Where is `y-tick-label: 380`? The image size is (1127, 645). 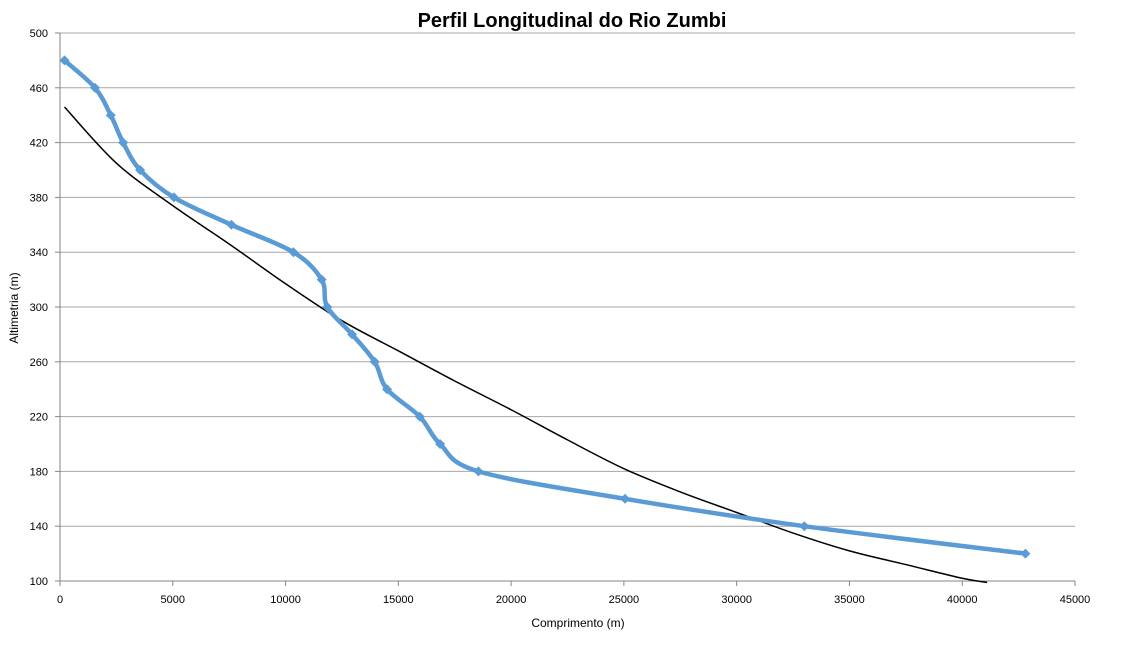 y-tick-label: 380 is located at coordinates (39, 198).